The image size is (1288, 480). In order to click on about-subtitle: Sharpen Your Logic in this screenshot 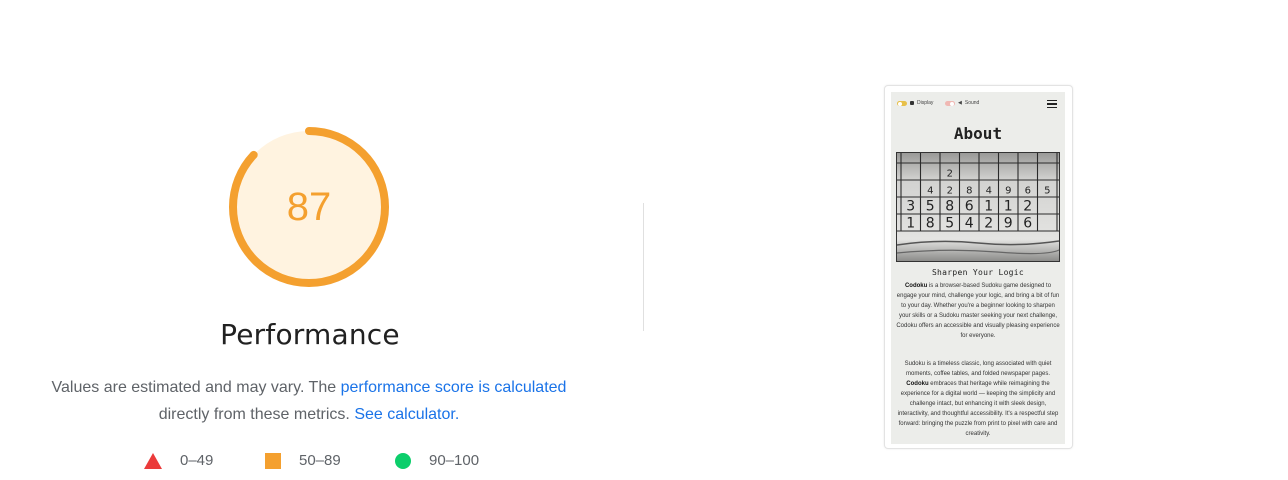, I will do `click(978, 272)`.